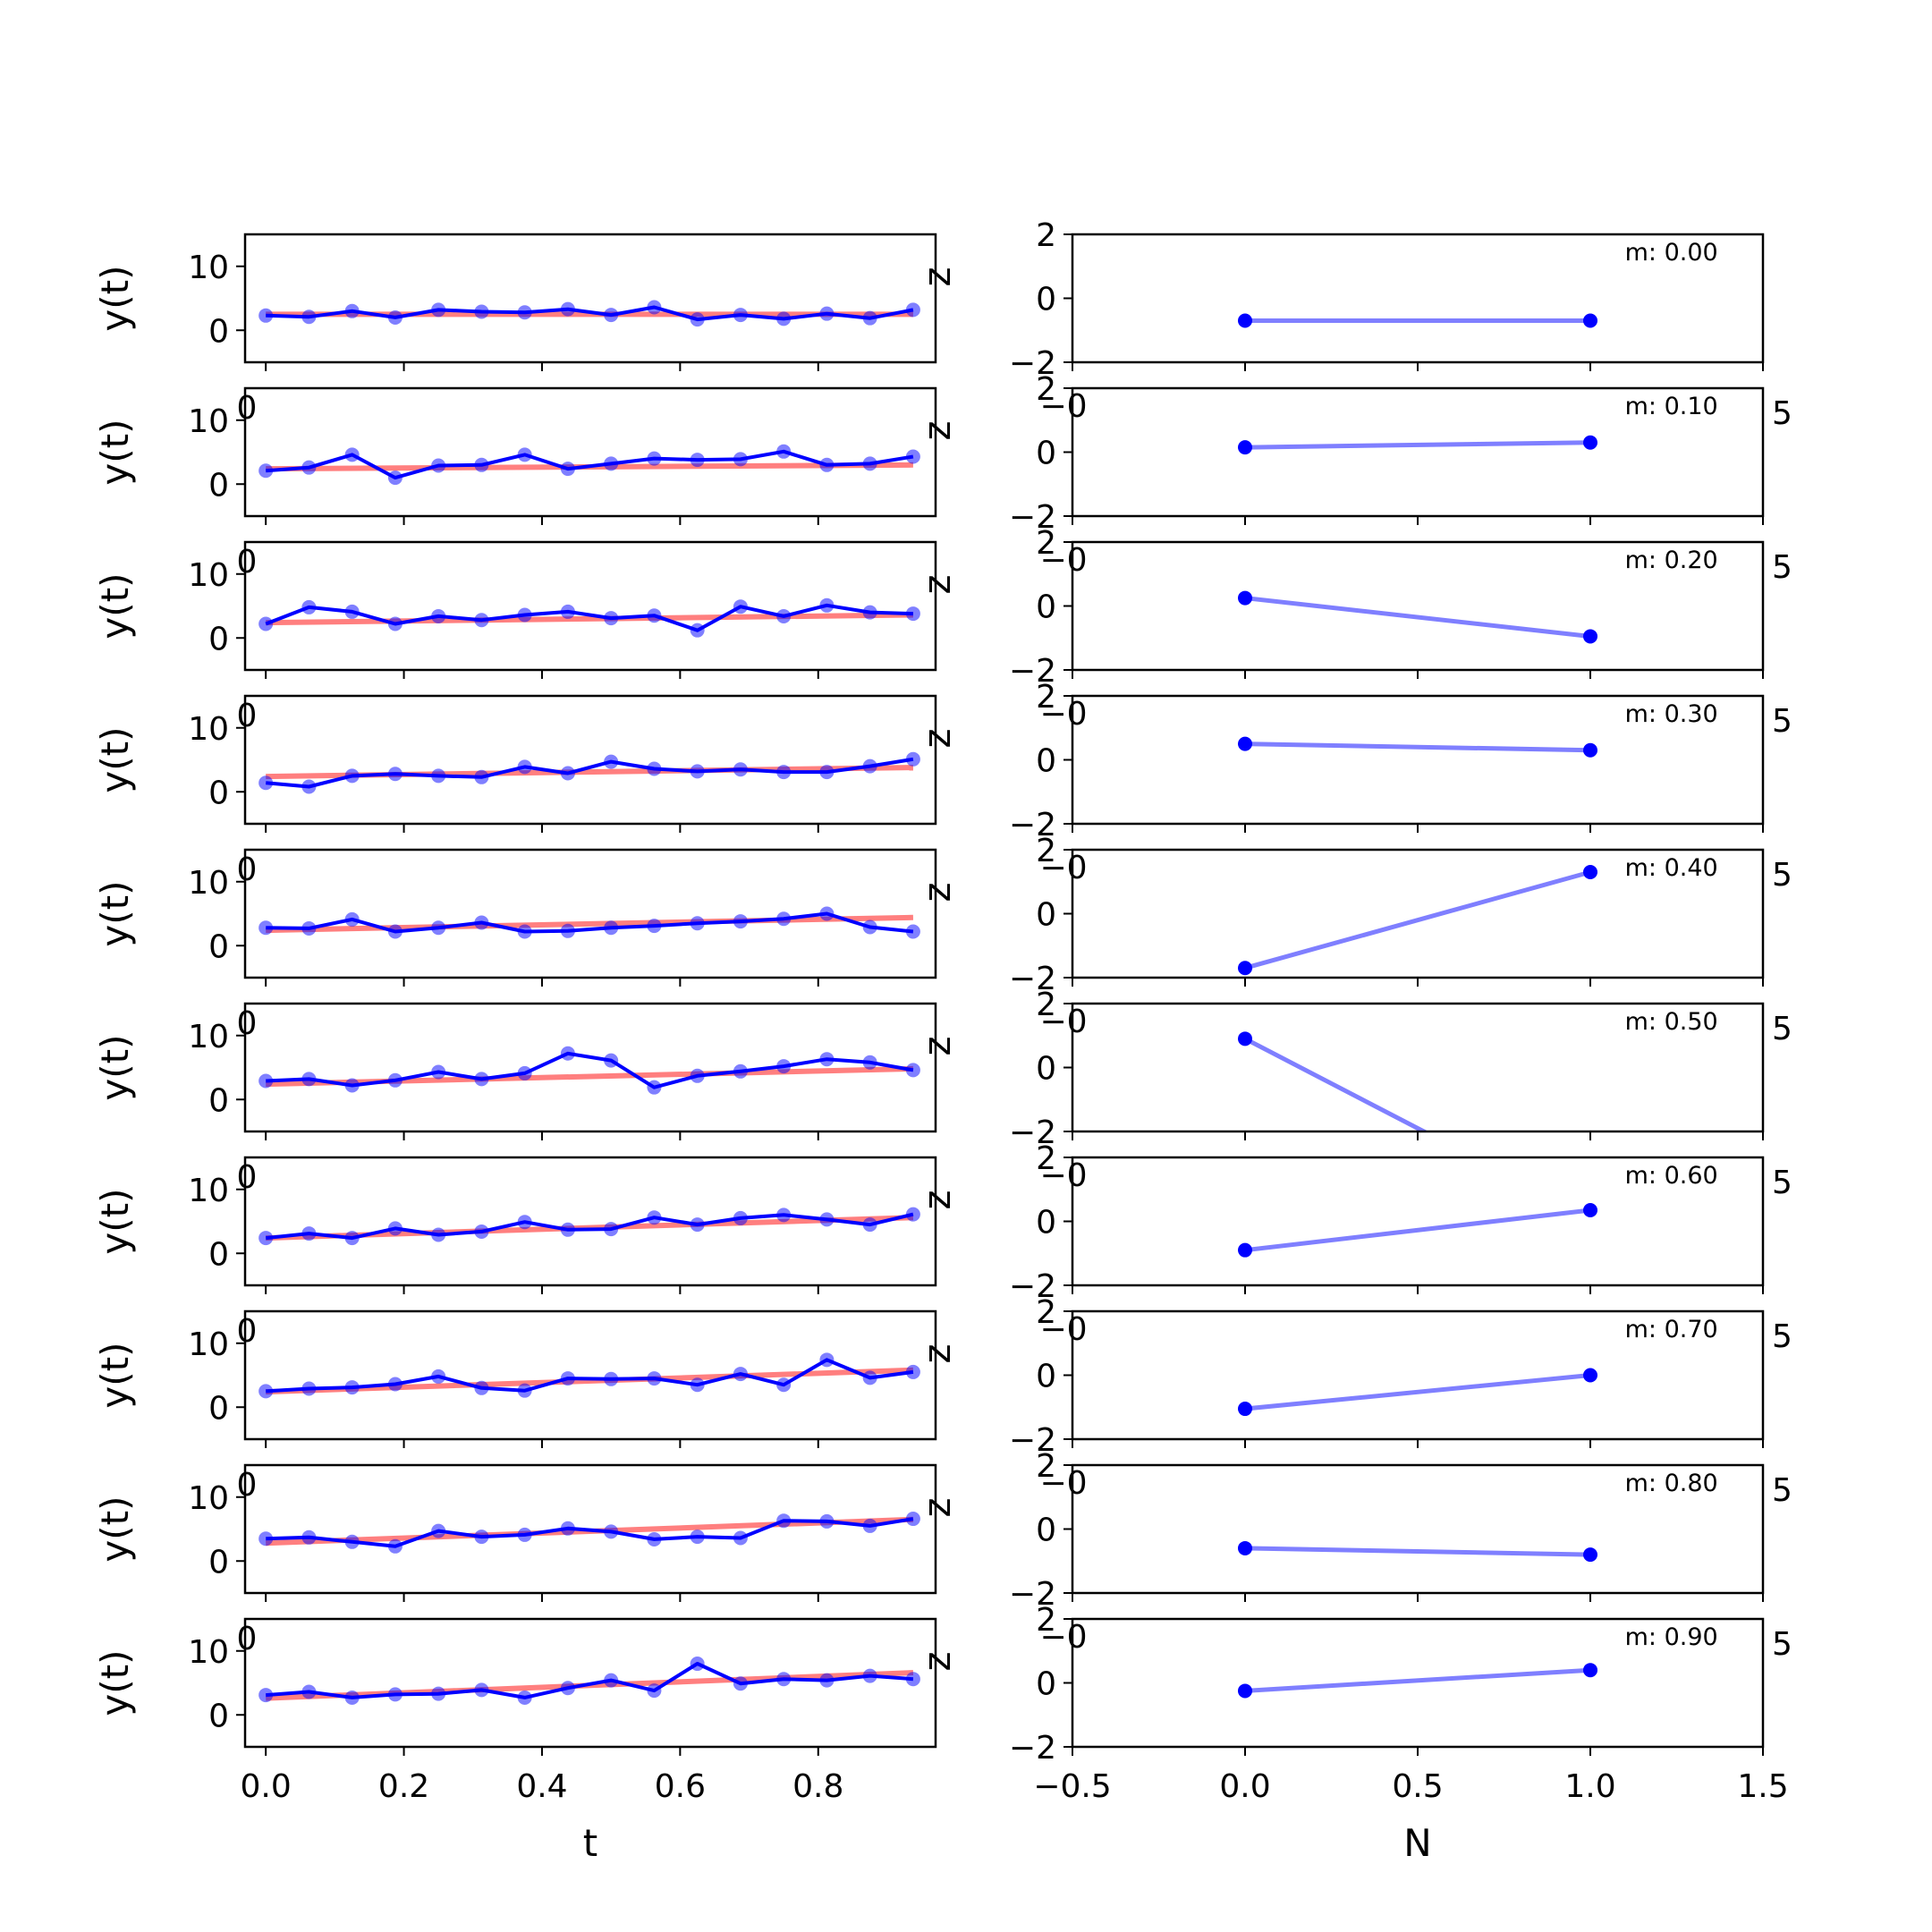  What do you see at coordinates (1671, 1637) in the screenshot?
I see `slope-annotation: m: 0.90` at bounding box center [1671, 1637].